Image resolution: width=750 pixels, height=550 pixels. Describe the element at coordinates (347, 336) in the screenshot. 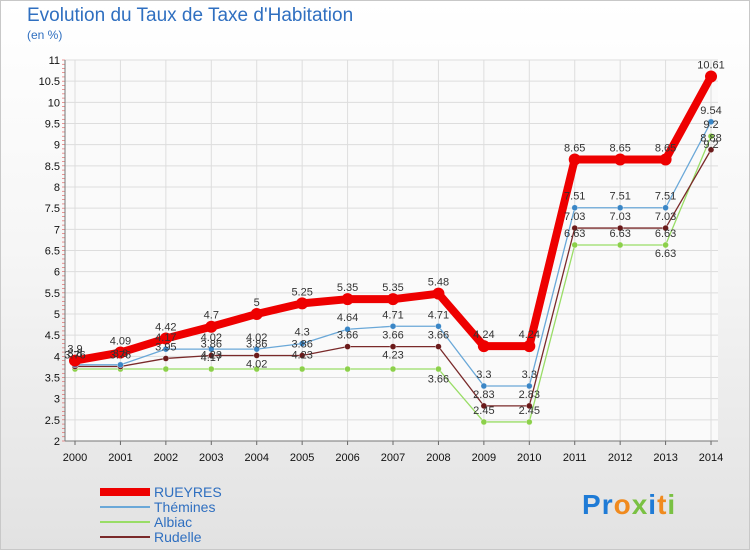

I see `data-label-rudelle: 3.66` at that location.